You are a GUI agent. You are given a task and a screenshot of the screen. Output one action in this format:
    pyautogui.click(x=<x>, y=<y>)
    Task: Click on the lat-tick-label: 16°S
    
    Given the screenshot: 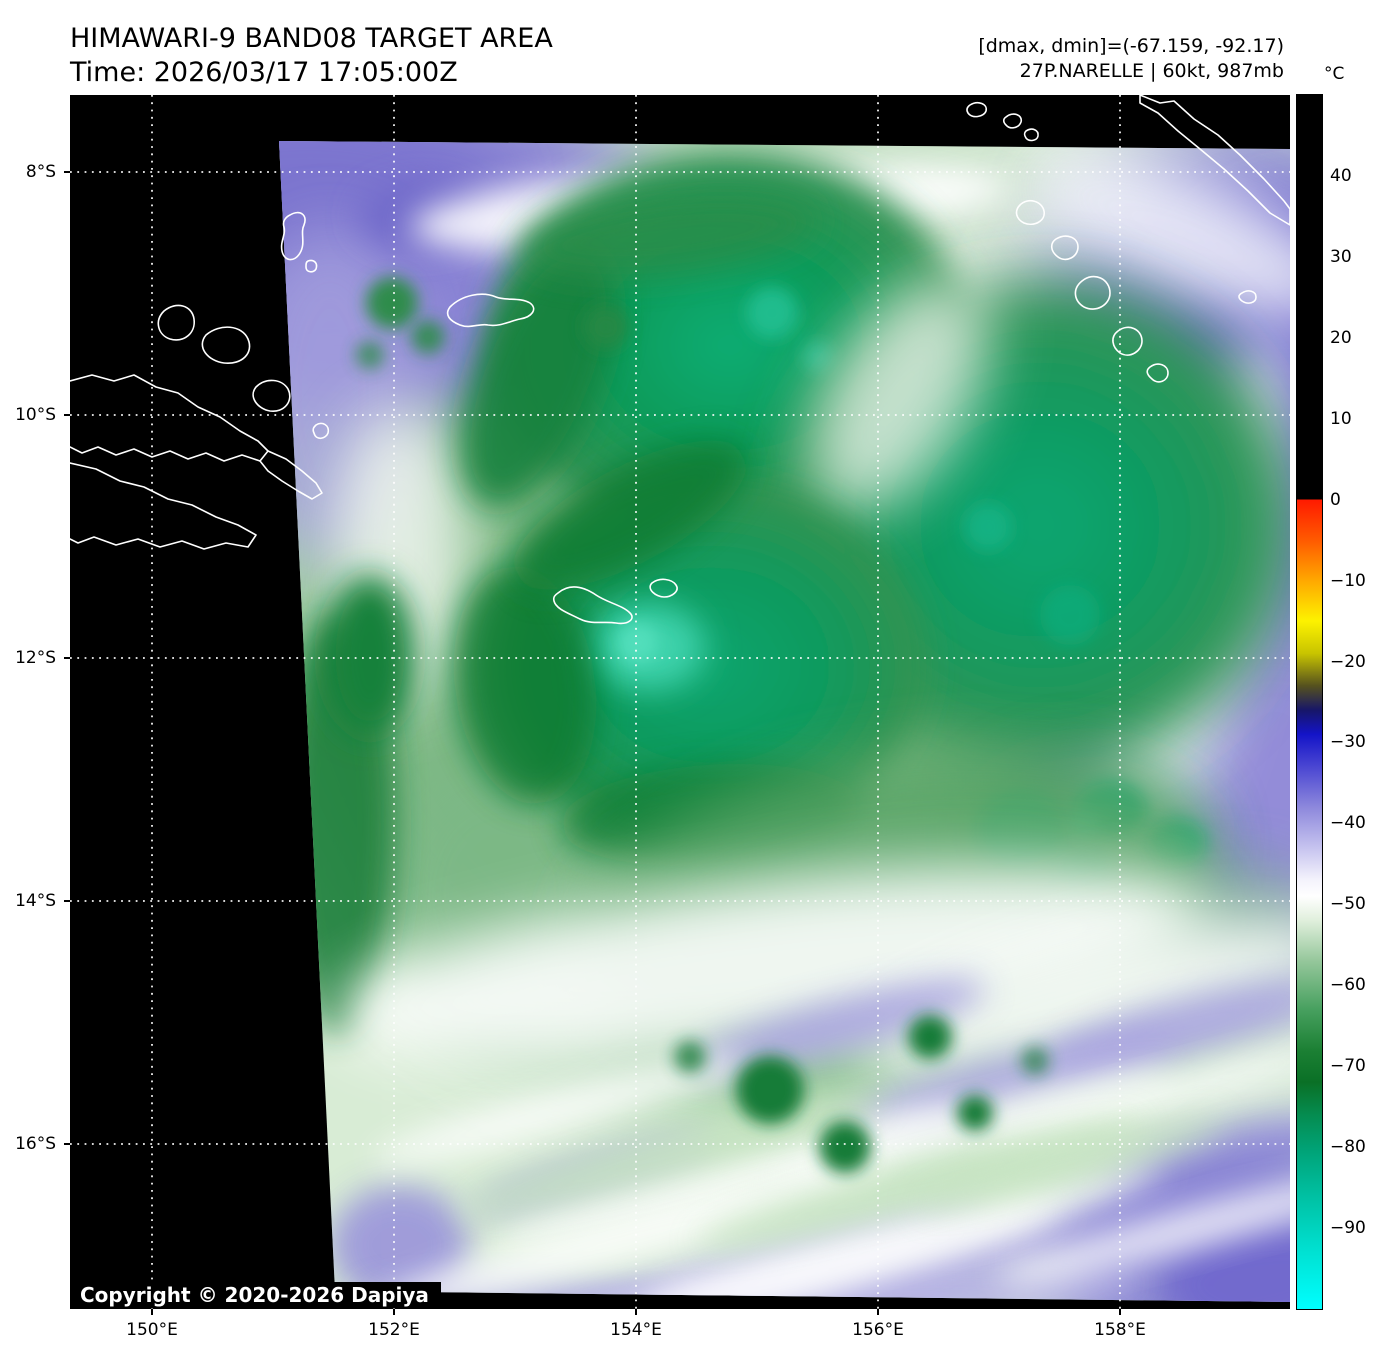 What is the action you would take?
    pyautogui.click(x=35, y=1144)
    